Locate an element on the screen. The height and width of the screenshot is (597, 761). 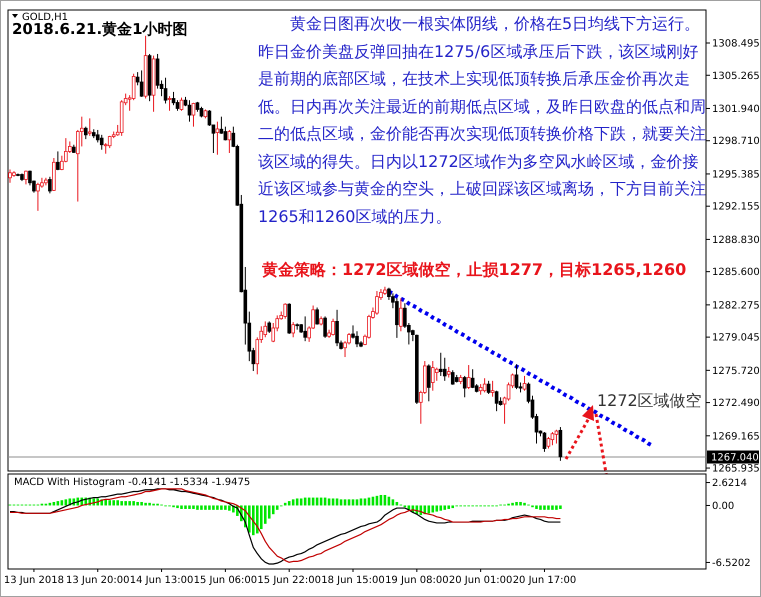
y-tick-label: 1298.710 is located at coordinates (736, 142).